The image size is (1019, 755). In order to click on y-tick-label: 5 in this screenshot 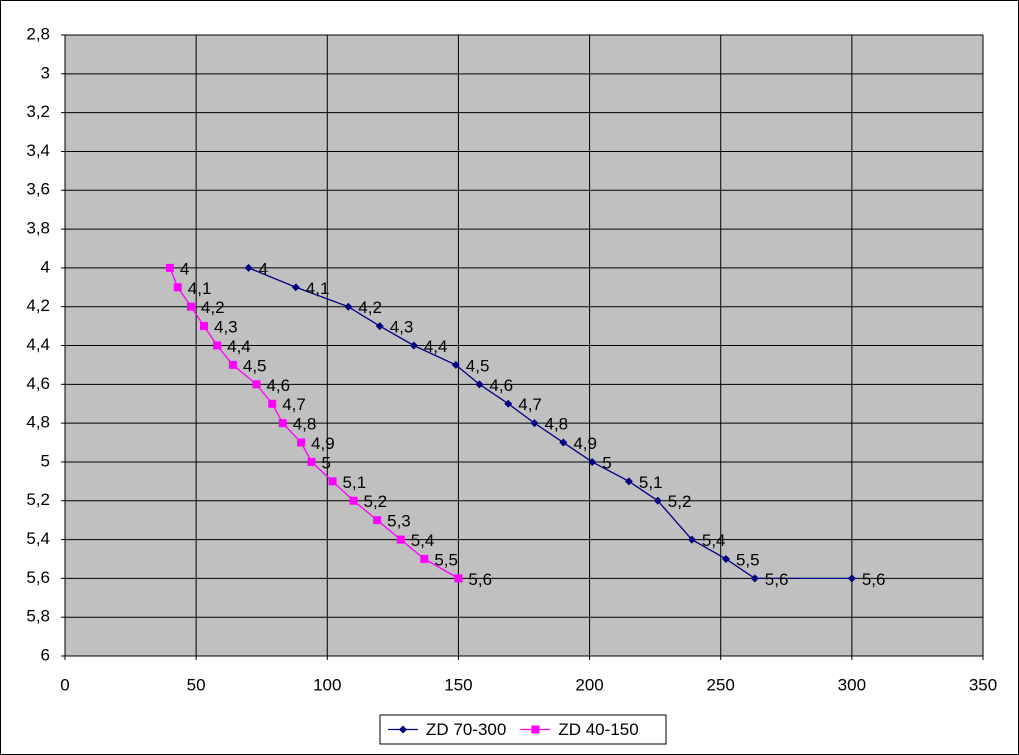, I will do `click(45, 460)`.